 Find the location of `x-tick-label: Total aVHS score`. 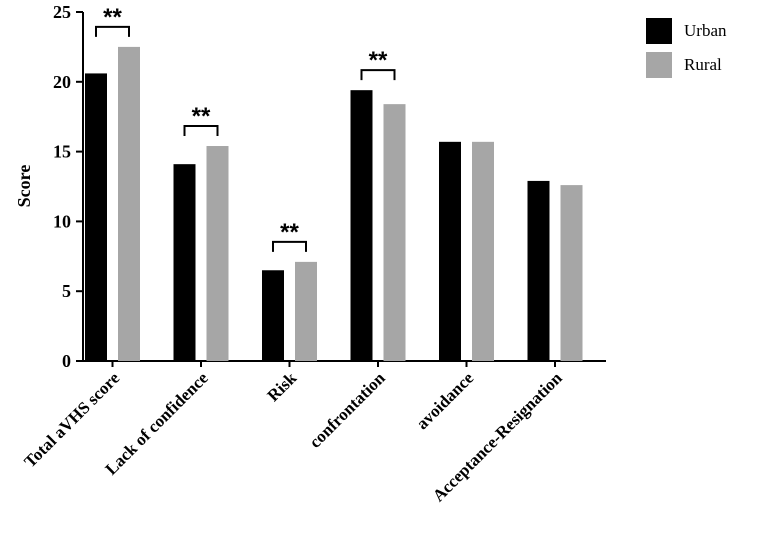

x-tick-label: Total aVHS score is located at coordinates (71, 419).